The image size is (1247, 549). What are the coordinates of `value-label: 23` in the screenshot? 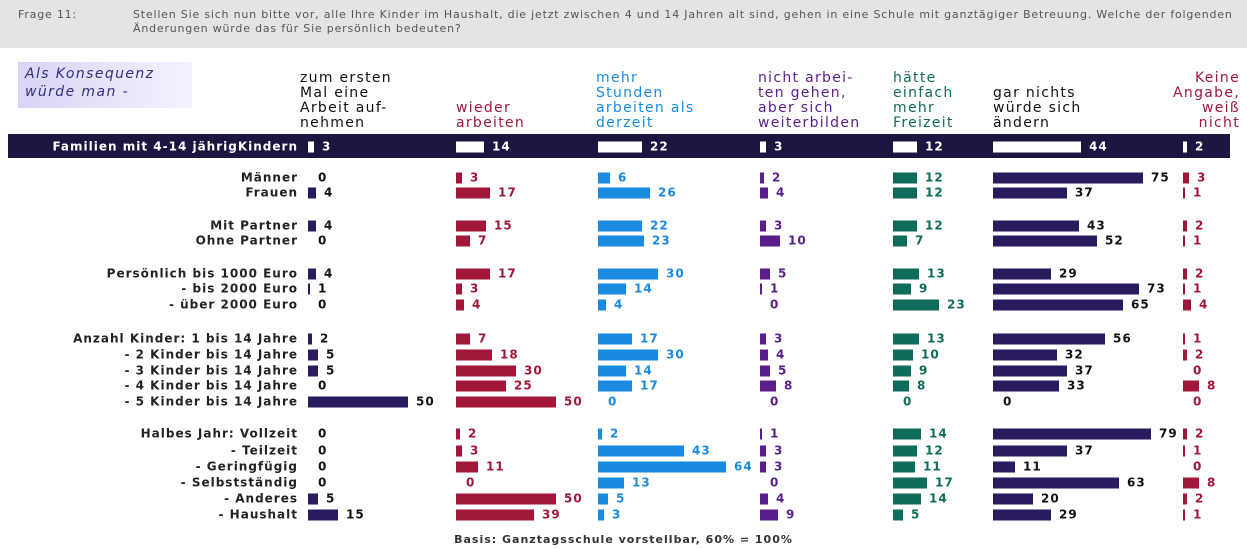 It's located at (956, 305).